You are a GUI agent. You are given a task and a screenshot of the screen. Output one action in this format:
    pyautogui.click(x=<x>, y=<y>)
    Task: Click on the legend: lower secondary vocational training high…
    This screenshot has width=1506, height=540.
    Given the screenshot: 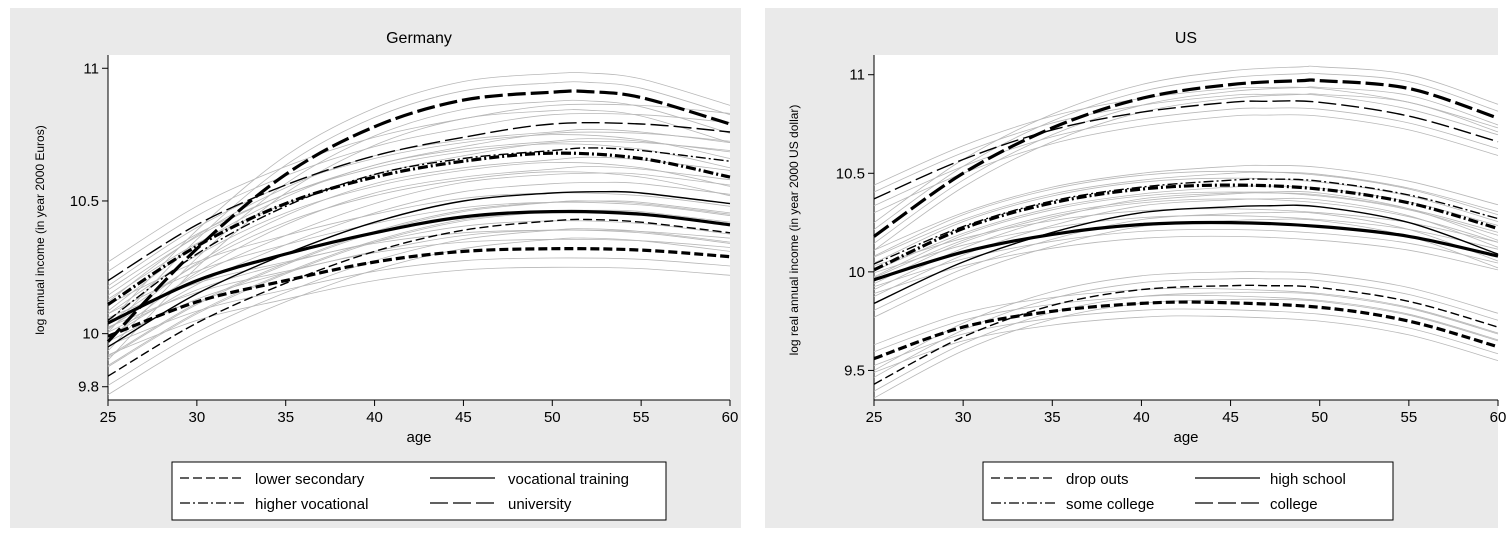 What is the action you would take?
    pyautogui.click(x=419, y=491)
    